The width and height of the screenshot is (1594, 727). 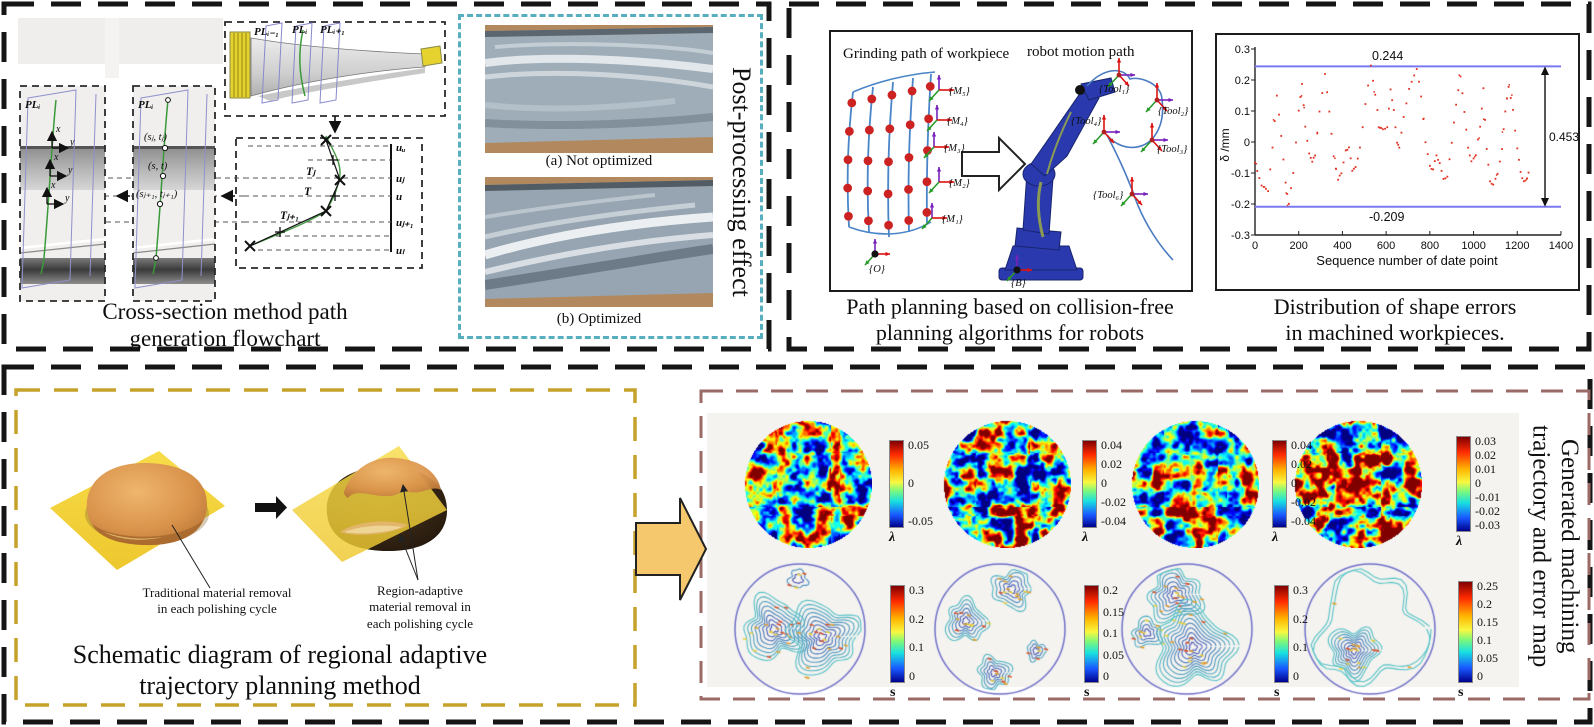 I want to click on svg-text: -0.1, so click(x=1240, y=174).